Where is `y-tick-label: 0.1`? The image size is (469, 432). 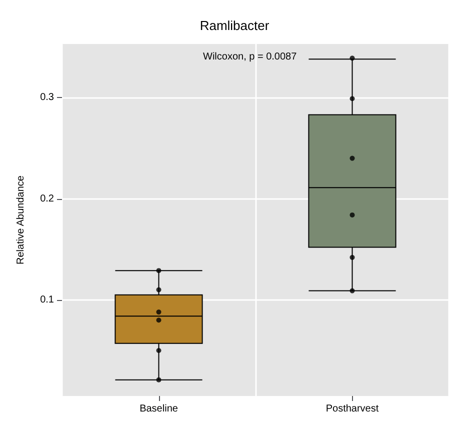 y-tick-label: 0.1 is located at coordinates (47, 300).